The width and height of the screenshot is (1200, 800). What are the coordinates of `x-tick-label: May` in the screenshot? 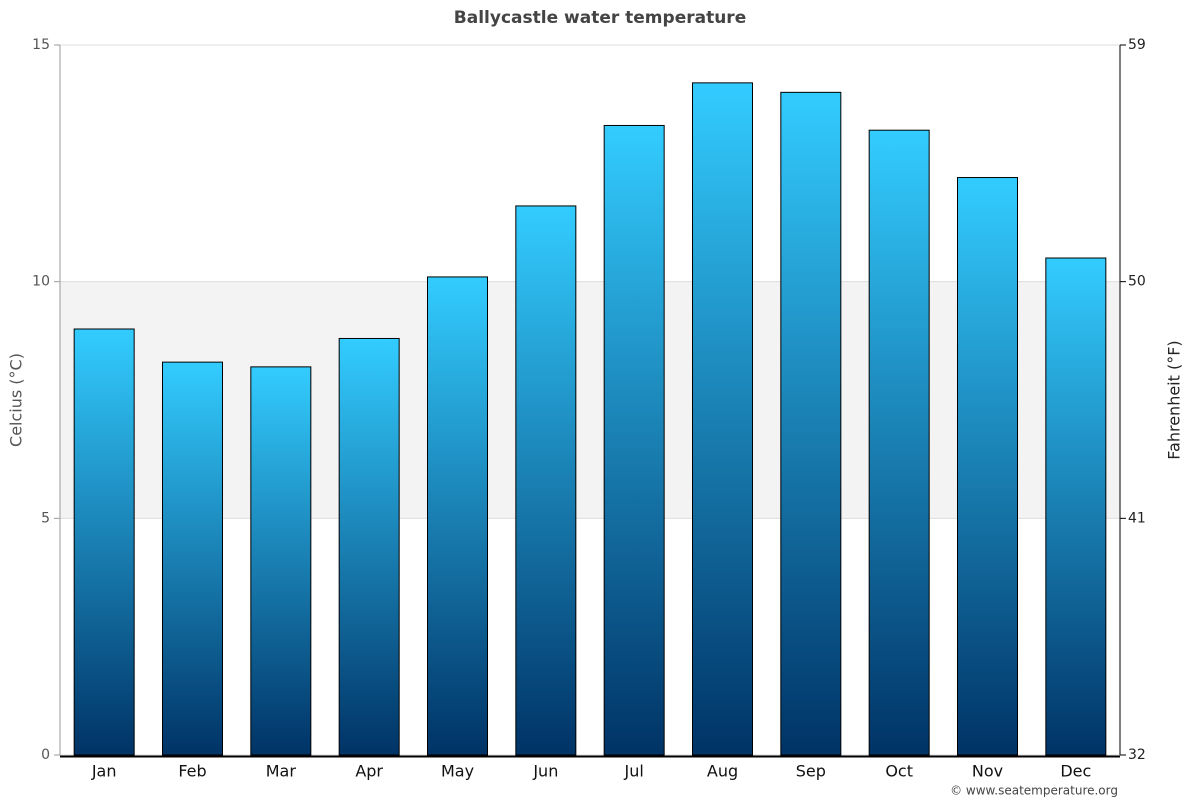 It's located at (457, 771).